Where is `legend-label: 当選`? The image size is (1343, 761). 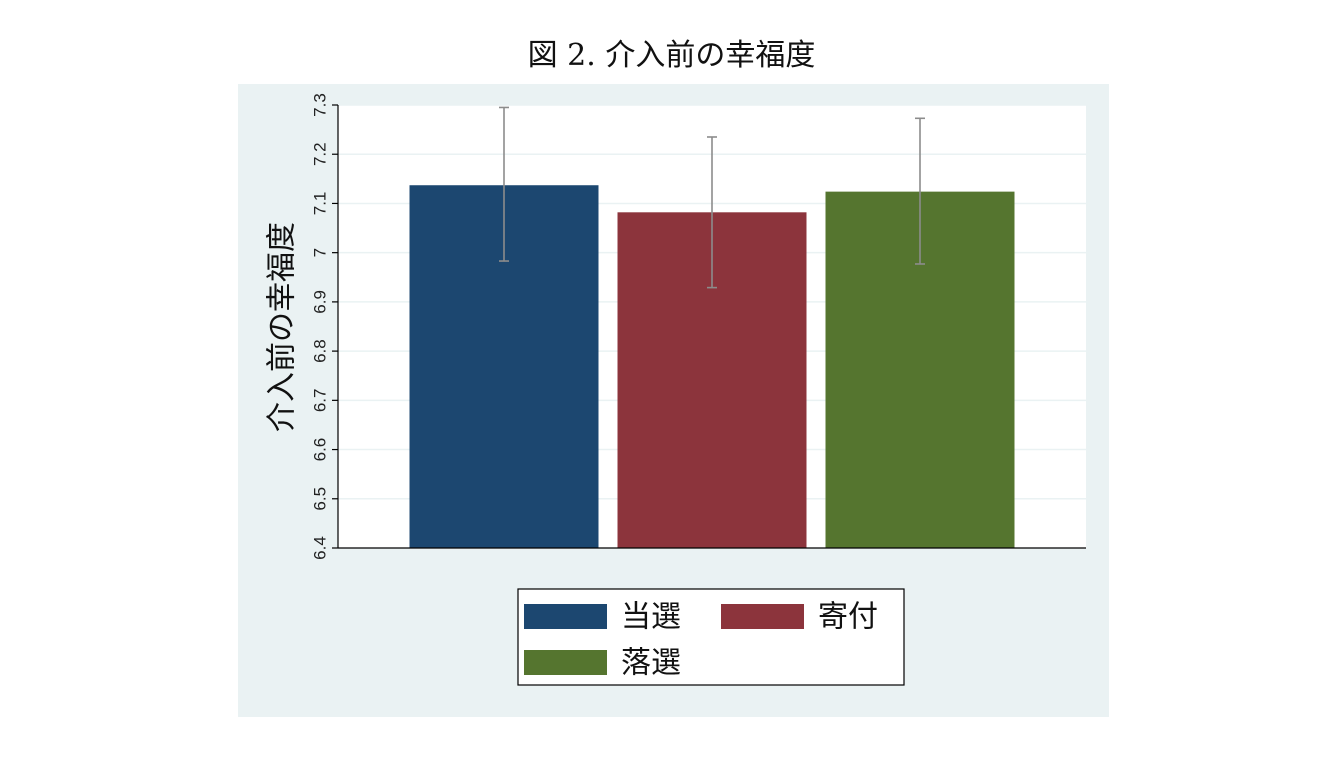 legend-label: 当選 is located at coordinates (651, 617).